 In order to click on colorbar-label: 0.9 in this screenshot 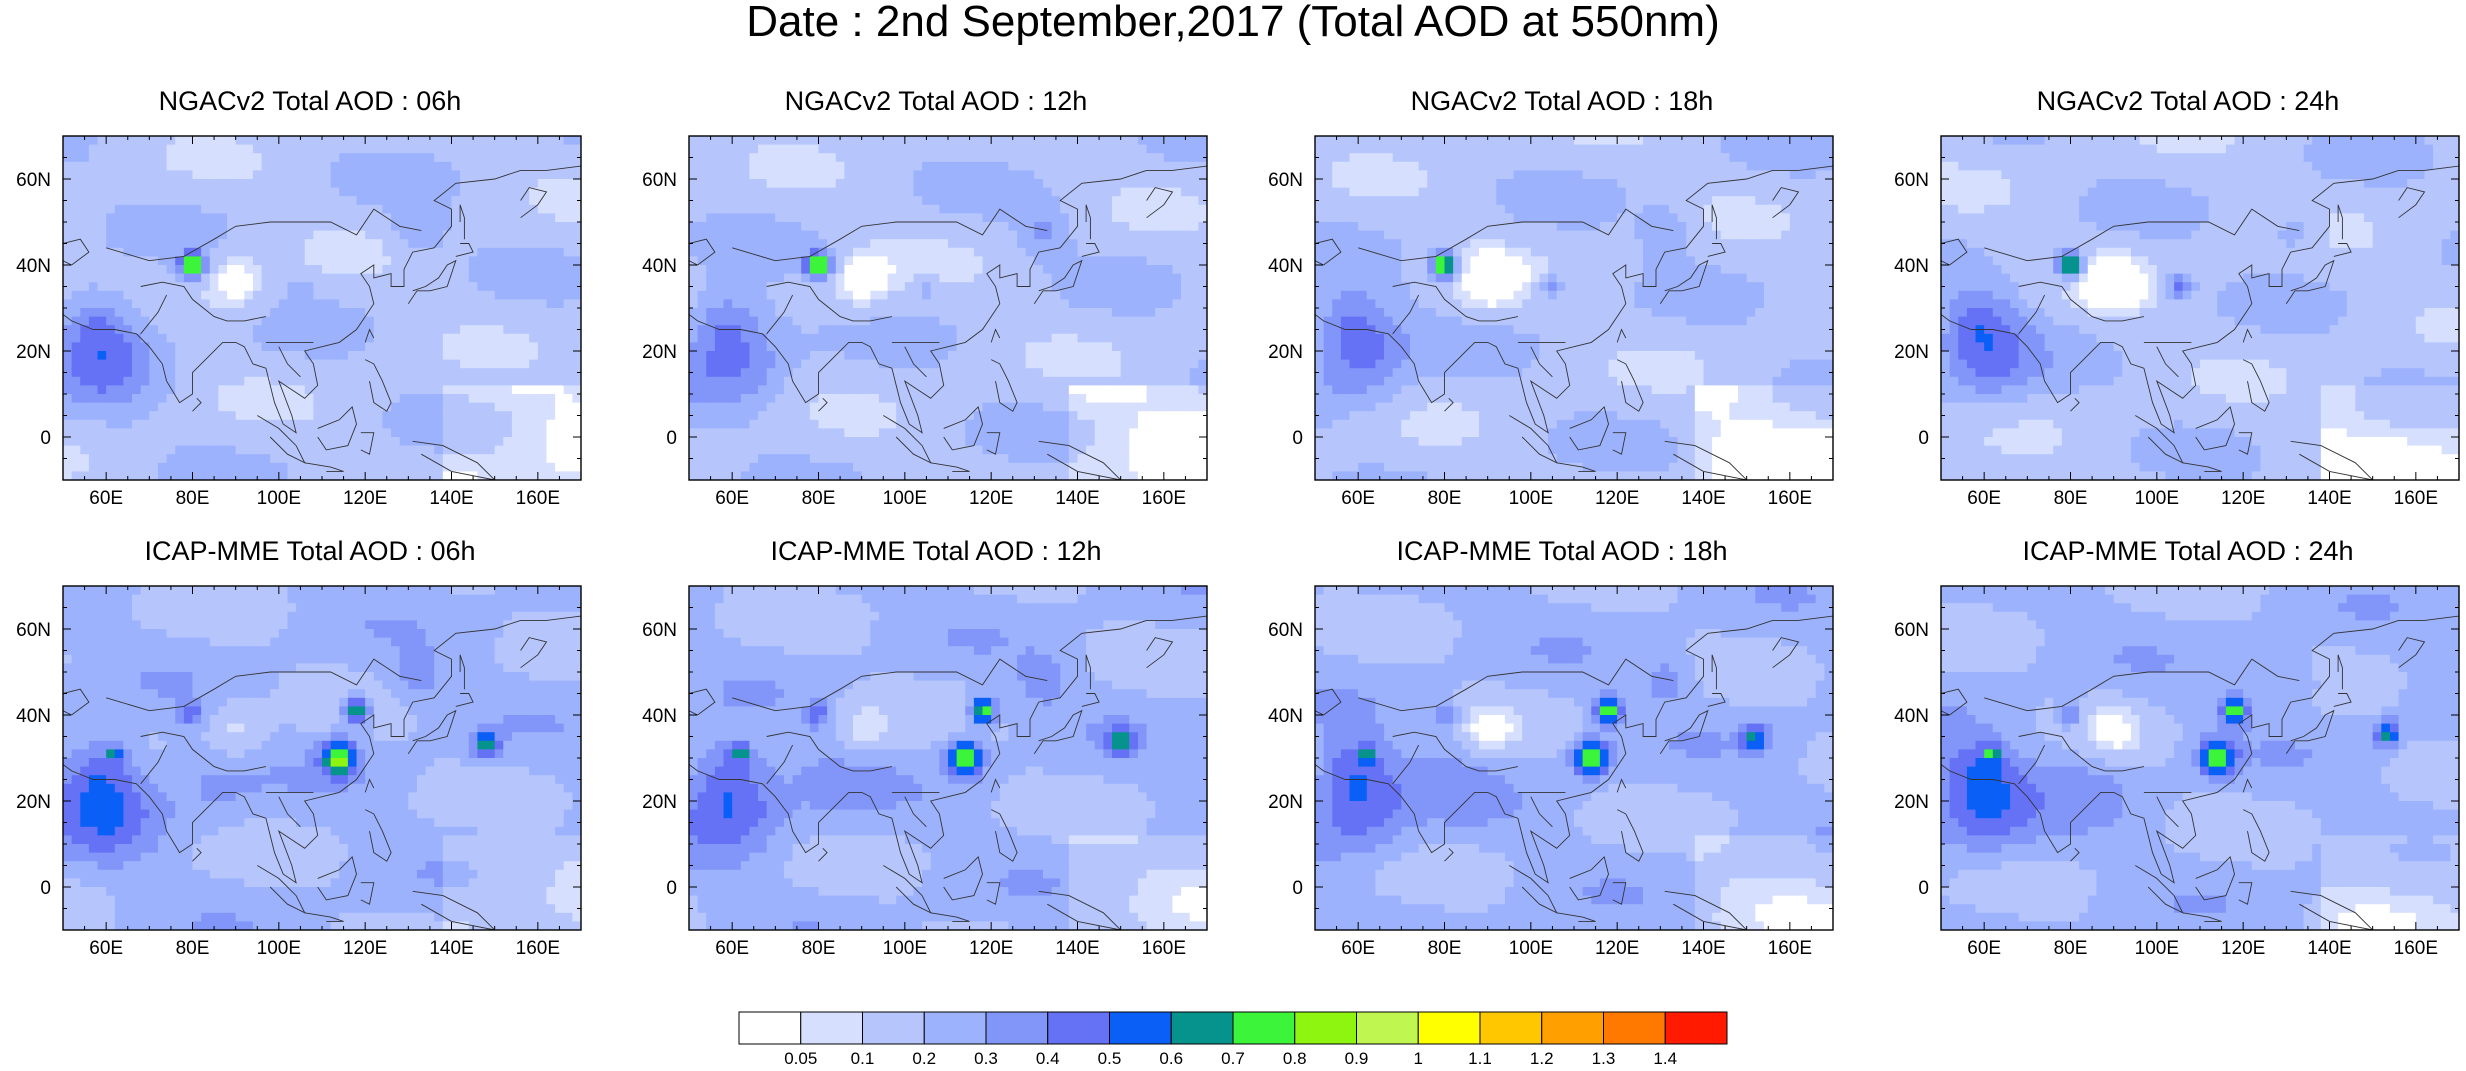, I will do `click(1357, 1058)`.